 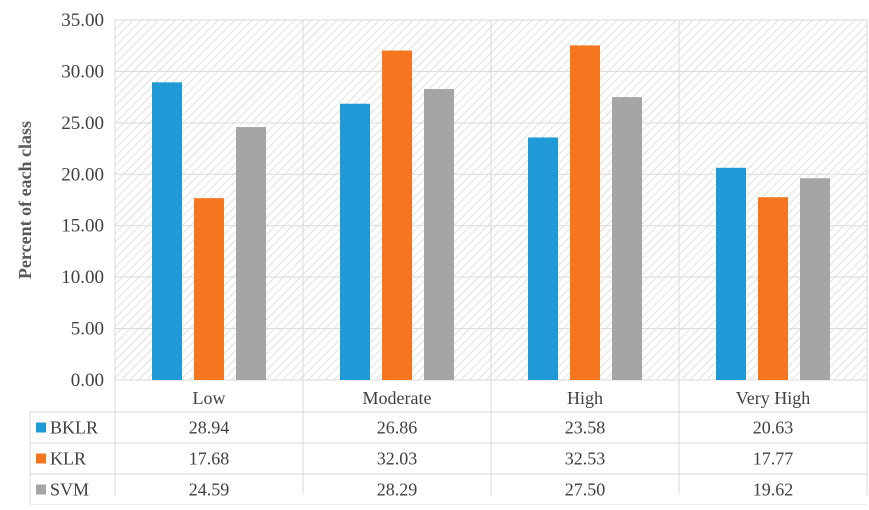 I want to click on legend-swatch-bklr, so click(x=41, y=427).